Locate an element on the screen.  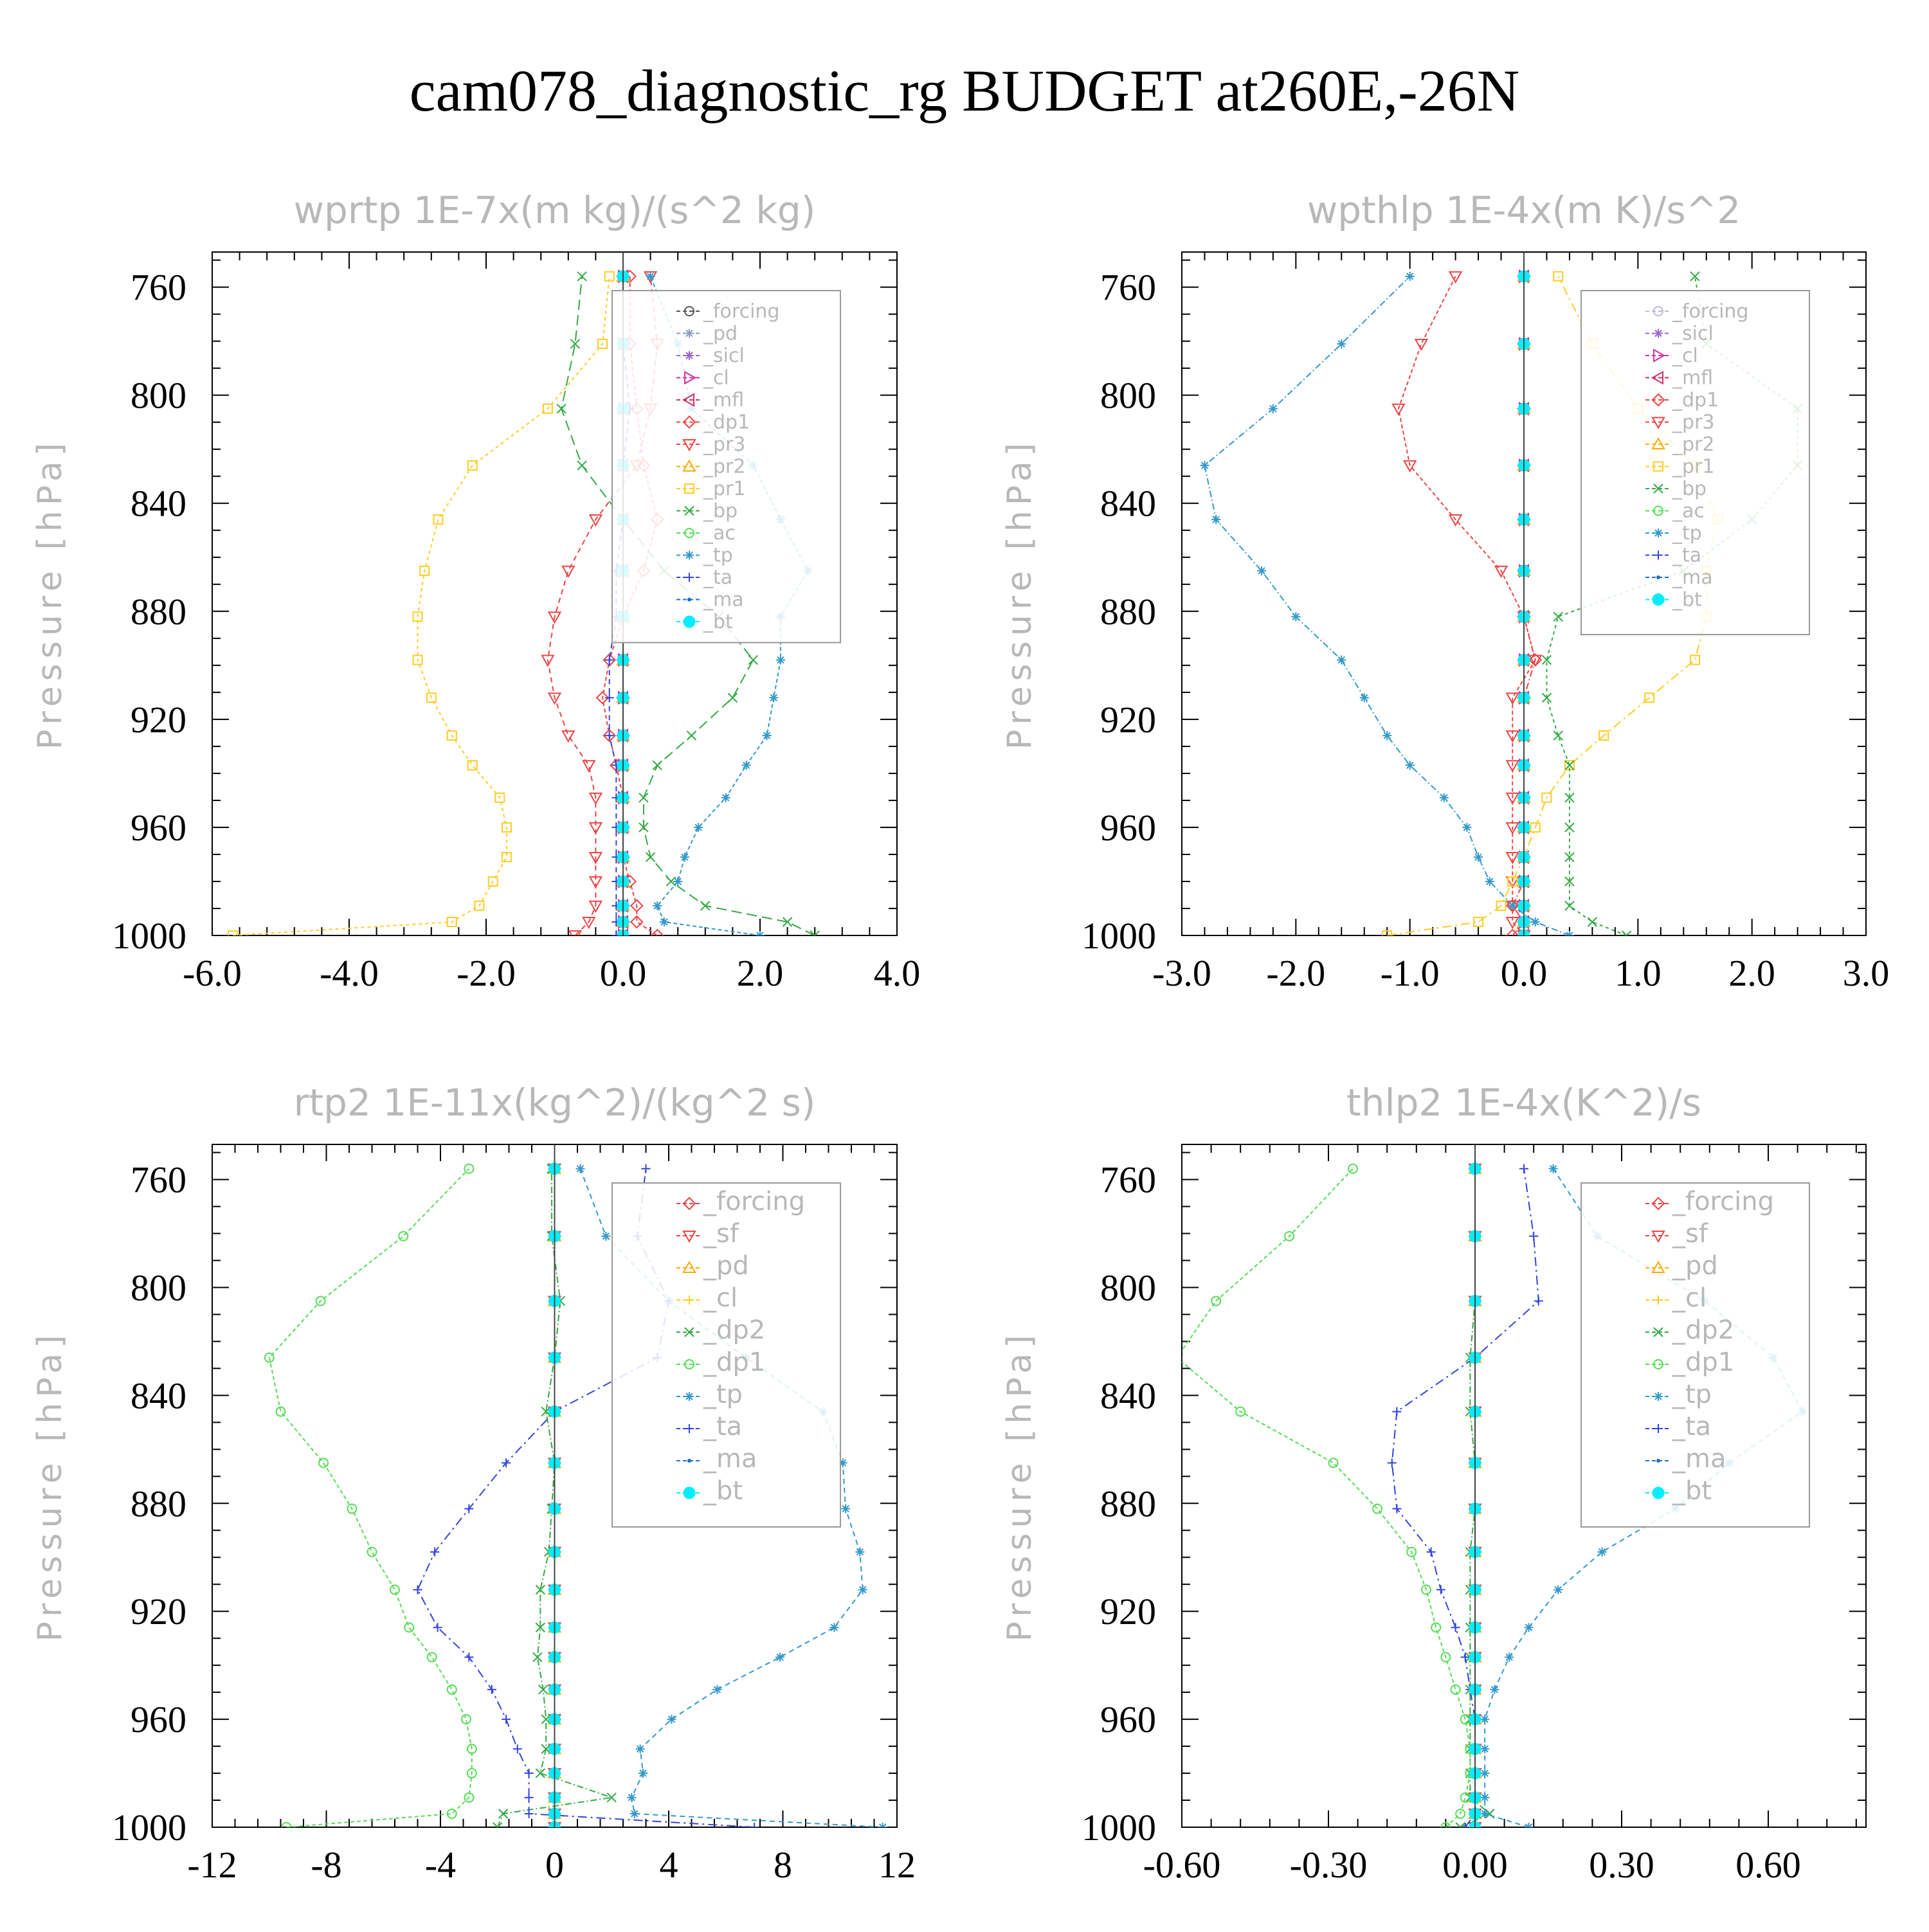
x-tick-label: -2.0 is located at coordinates (486, 973).